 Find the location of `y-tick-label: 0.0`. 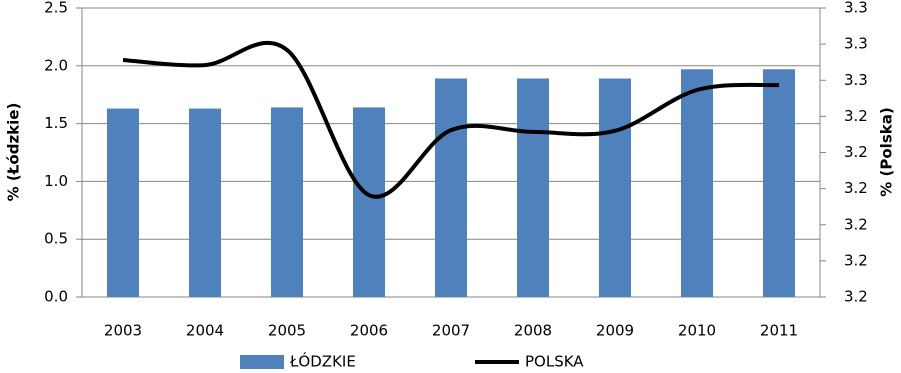

y-tick-label: 0.0 is located at coordinates (56, 297).